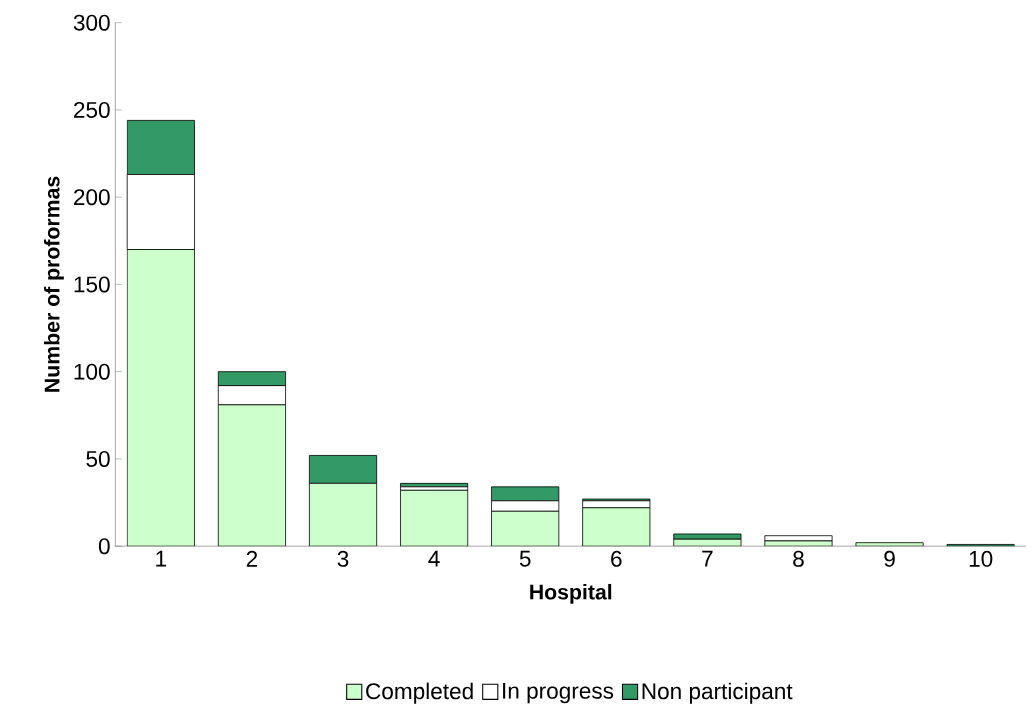 This screenshot has height=722, width=1033. Describe the element at coordinates (558, 693) in the screenshot. I see `legend-label: In progress` at that location.